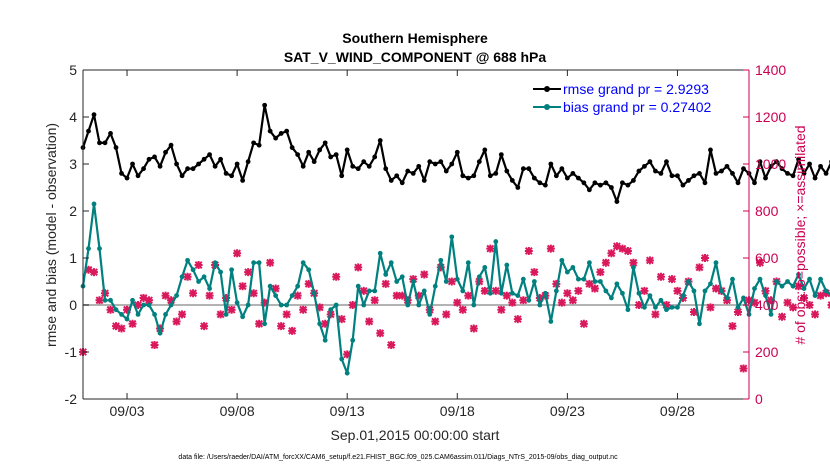 The height and width of the screenshot is (470, 830). Describe the element at coordinates (767, 211) in the screenshot. I see `y2-tick-label: 800` at that location.